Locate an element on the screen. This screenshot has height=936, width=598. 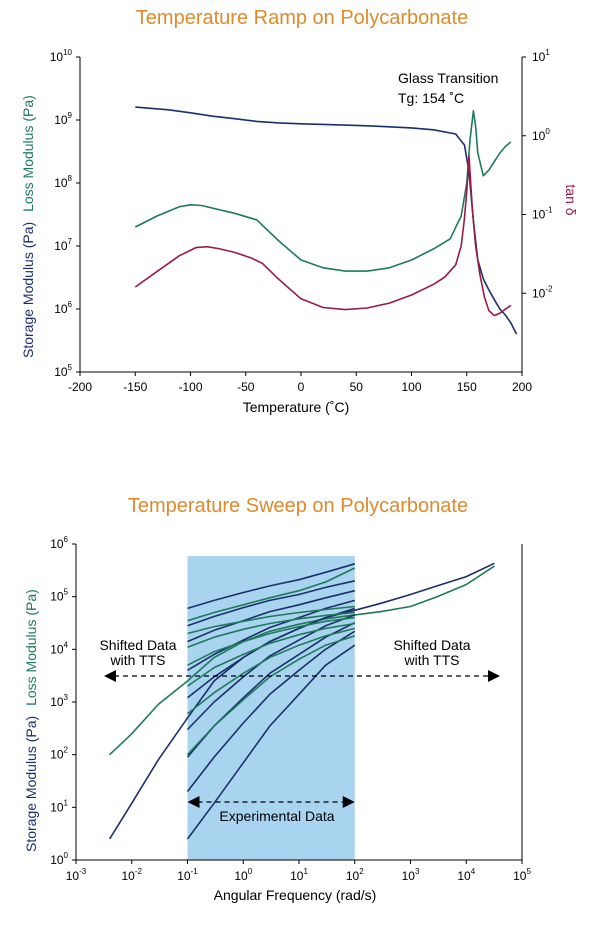
chart2-x-tick-label: 102 is located at coordinates (355, 875).